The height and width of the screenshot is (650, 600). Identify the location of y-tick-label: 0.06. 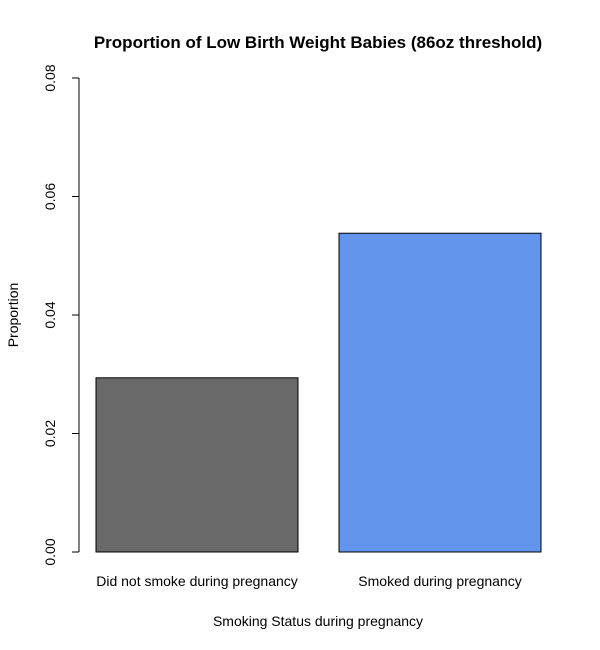
(50, 196).